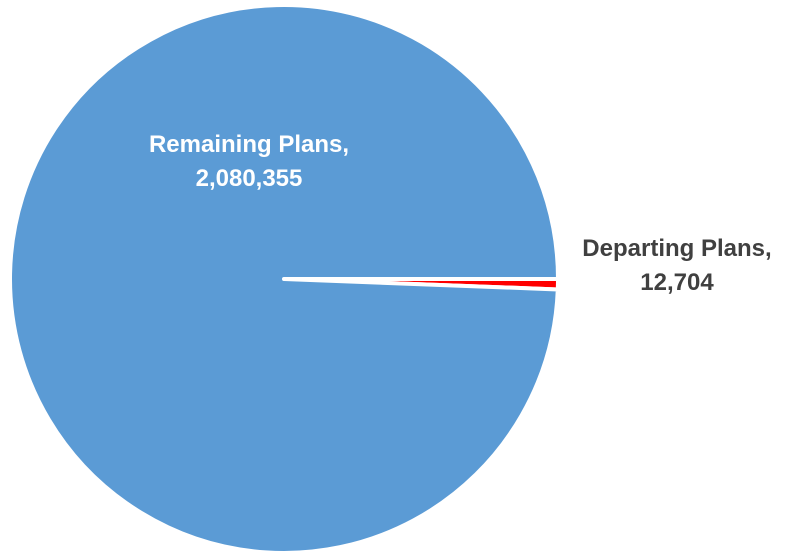 The width and height of the screenshot is (791, 551). I want to click on data-label-remaining-value: 2,080,355, so click(249, 178).